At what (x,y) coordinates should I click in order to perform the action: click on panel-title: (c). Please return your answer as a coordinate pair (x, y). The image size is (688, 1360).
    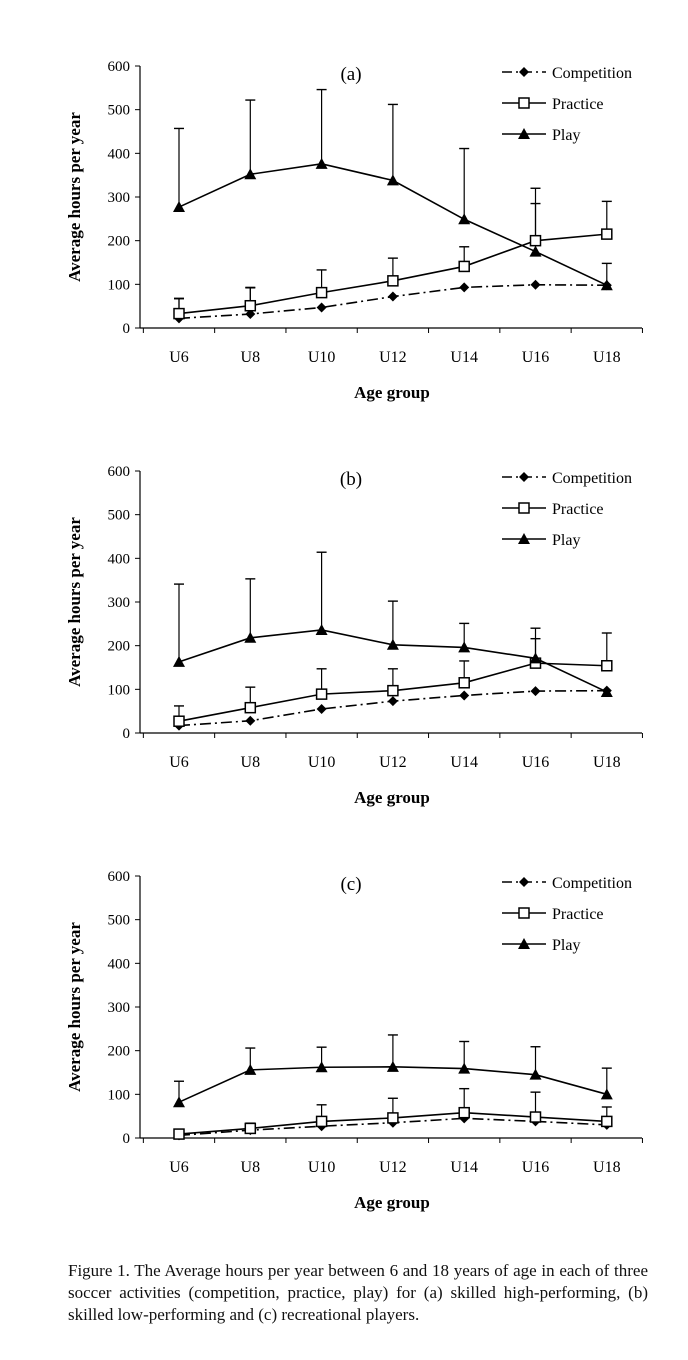
    Looking at the image, I should click on (350, 884).